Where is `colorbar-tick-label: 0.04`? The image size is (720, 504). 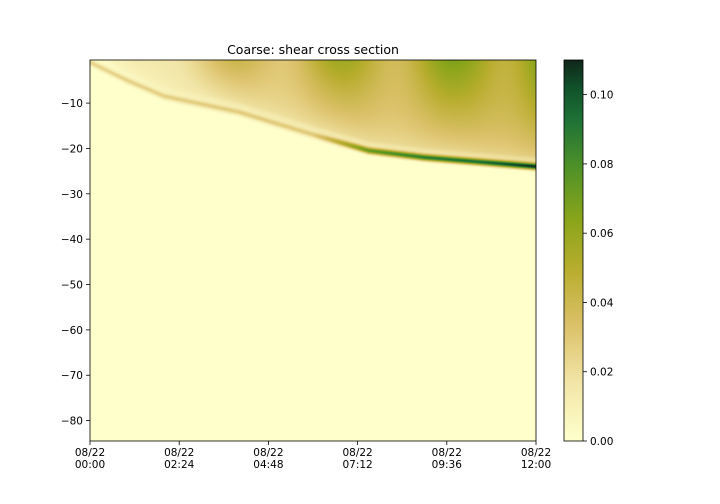 colorbar-tick-label: 0.04 is located at coordinates (602, 303).